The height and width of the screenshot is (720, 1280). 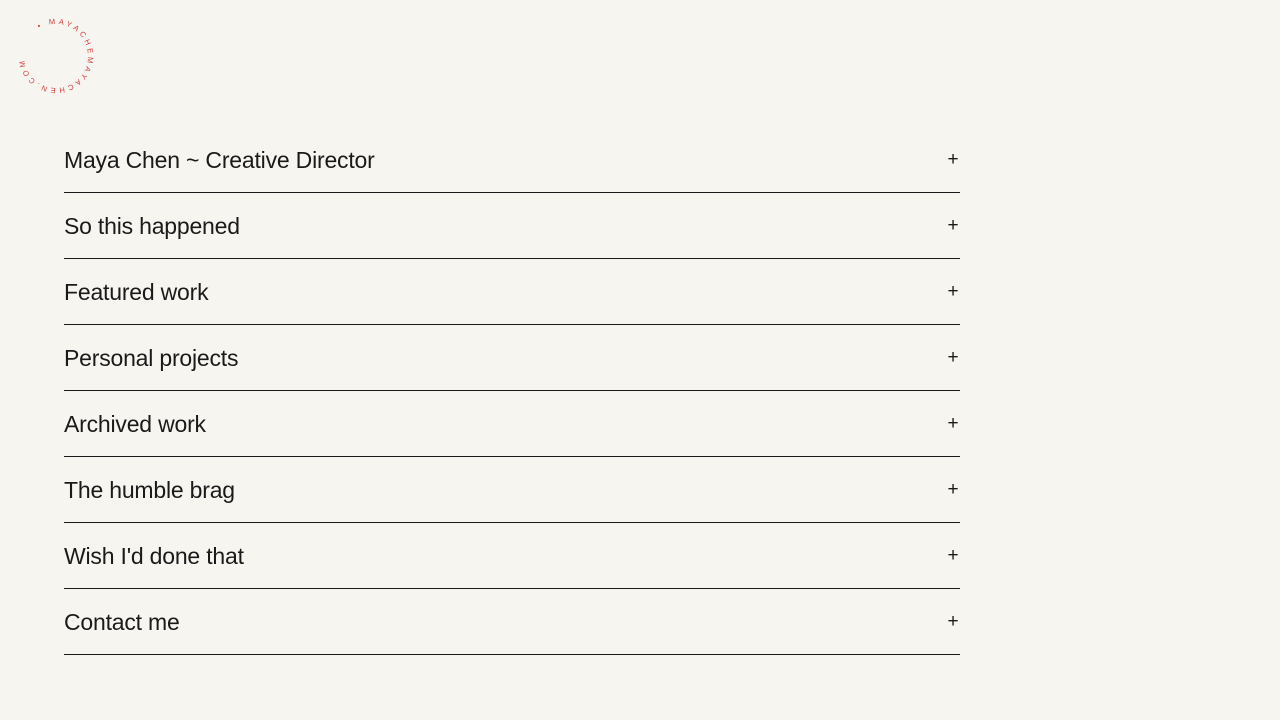 What do you see at coordinates (512, 490) in the screenshot?
I see `section-humble-brag: The humble brag +` at bounding box center [512, 490].